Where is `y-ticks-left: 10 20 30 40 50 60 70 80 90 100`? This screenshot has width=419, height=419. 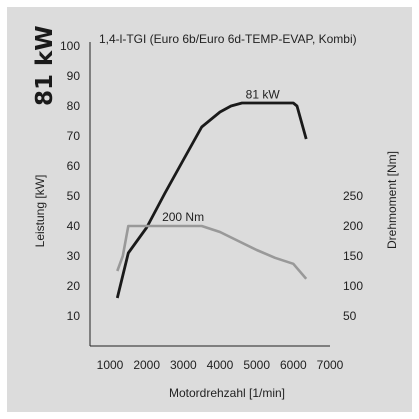 y-ticks-left: 10 20 30 40 50 60 70 80 90 100 is located at coordinates (70, 181).